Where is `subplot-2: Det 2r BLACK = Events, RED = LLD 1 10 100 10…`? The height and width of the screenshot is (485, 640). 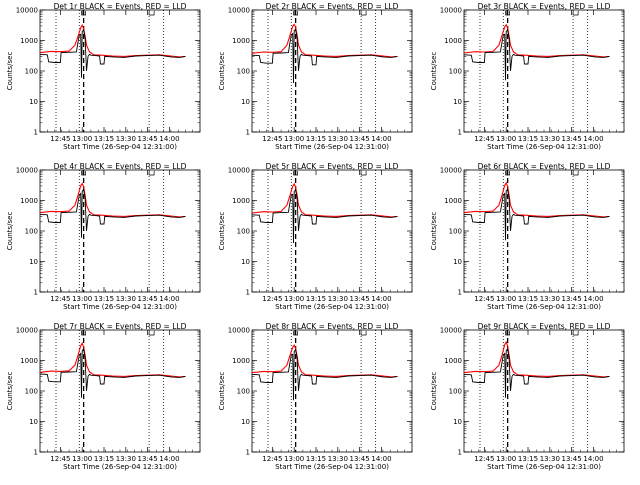 subplot-2: Det 2r BLACK = Events, RED = LLD 1 10 100 10… is located at coordinates (315, 76).